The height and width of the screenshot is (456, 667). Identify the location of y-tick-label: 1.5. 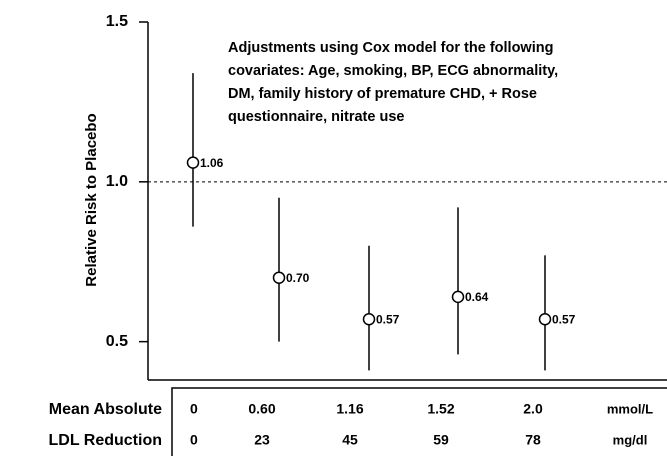
(117, 21).